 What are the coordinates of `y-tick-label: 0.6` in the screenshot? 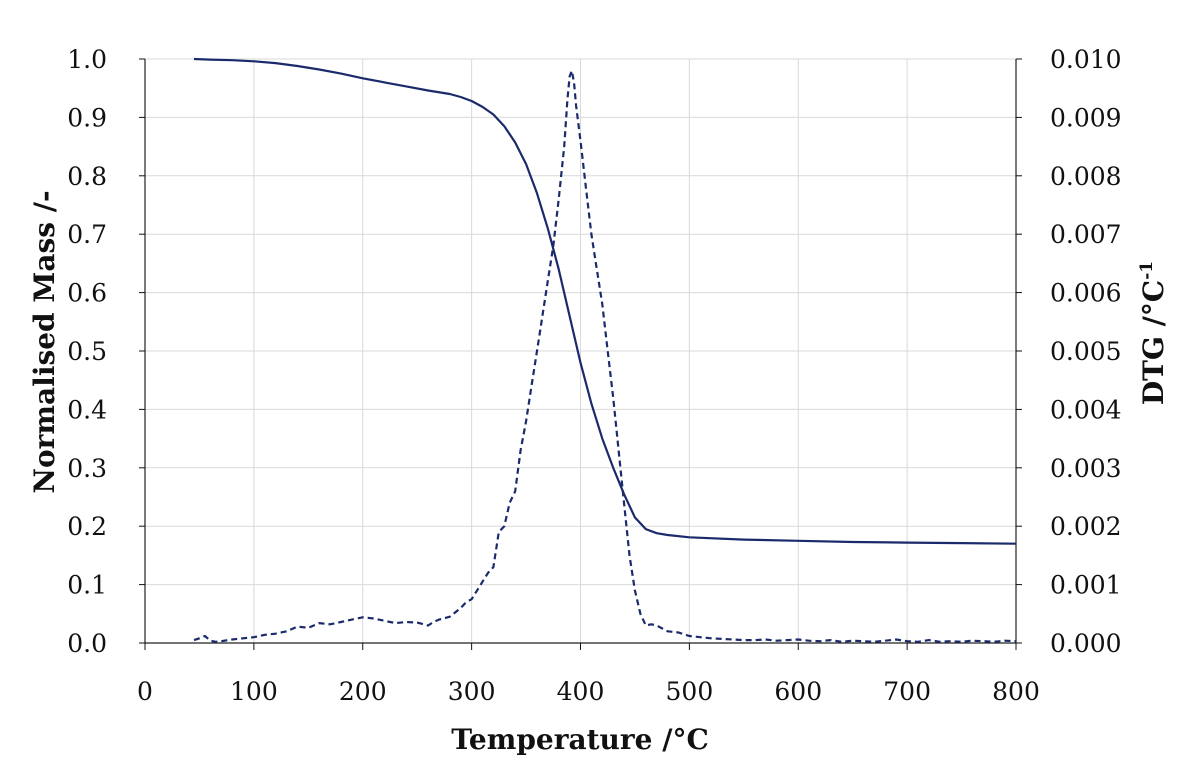 It's located at (87, 293).